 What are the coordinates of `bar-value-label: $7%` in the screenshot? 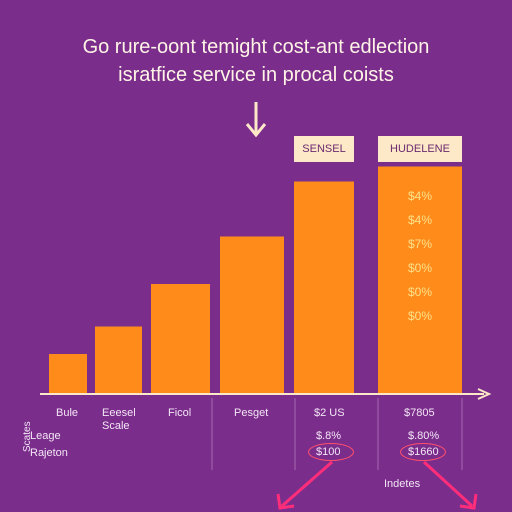 It's located at (420, 244).